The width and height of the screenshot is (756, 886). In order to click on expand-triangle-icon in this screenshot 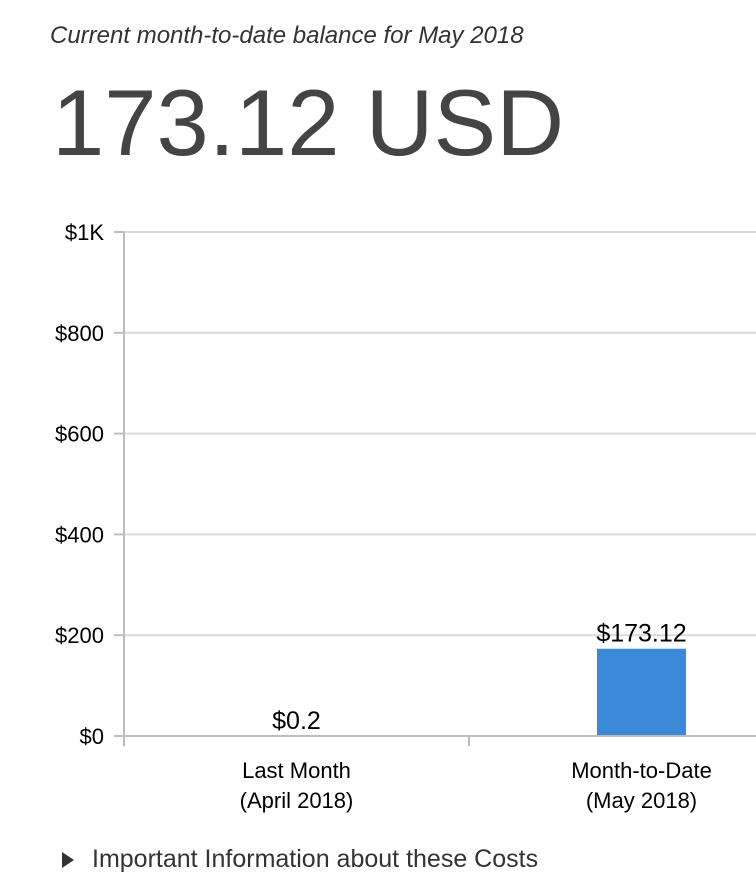, I will do `click(68, 859)`.